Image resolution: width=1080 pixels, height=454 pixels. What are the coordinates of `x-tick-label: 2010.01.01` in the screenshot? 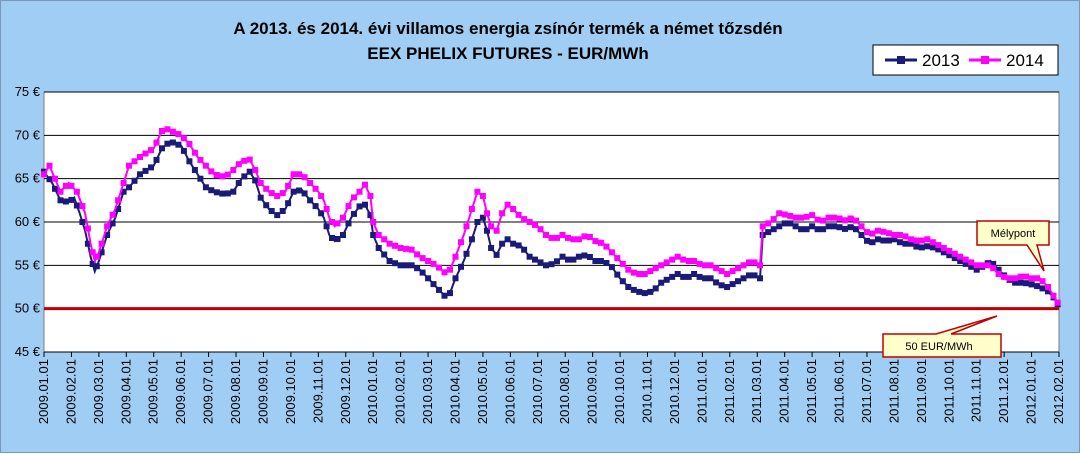 It's located at (372, 391).